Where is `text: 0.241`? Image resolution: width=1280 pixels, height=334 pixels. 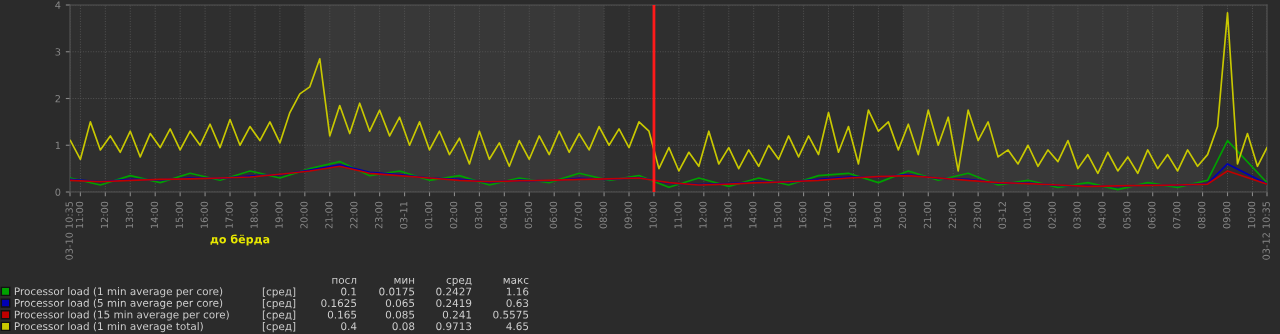
text: 0.241 is located at coordinates (457, 314).